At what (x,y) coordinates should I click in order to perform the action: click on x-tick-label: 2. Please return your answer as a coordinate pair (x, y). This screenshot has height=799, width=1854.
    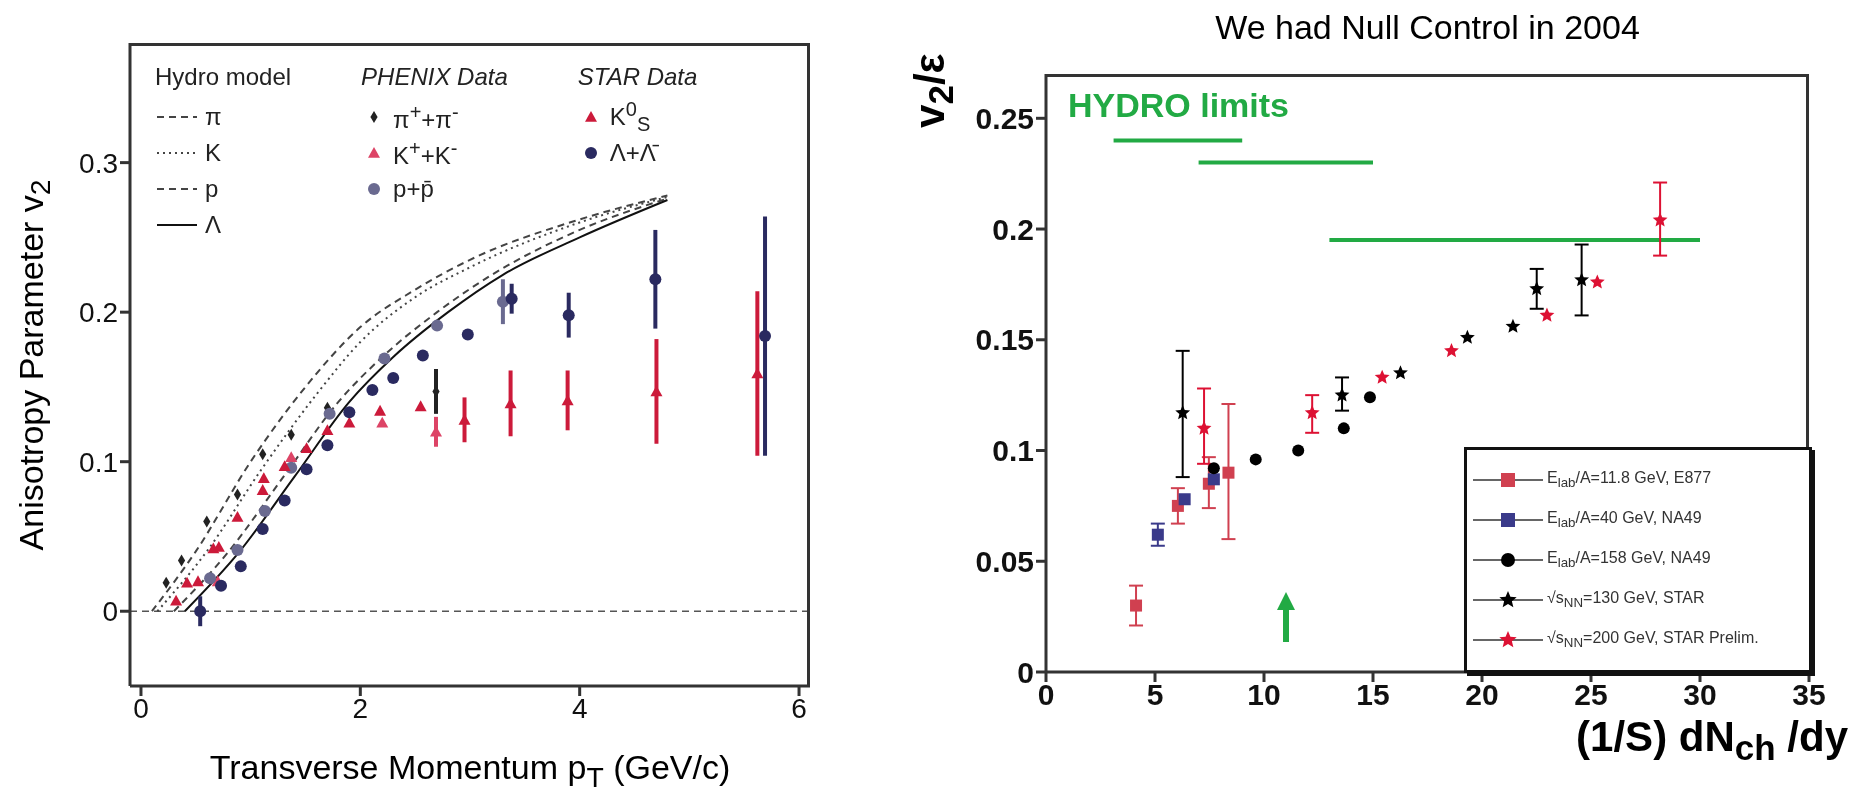
    Looking at the image, I should click on (360, 708).